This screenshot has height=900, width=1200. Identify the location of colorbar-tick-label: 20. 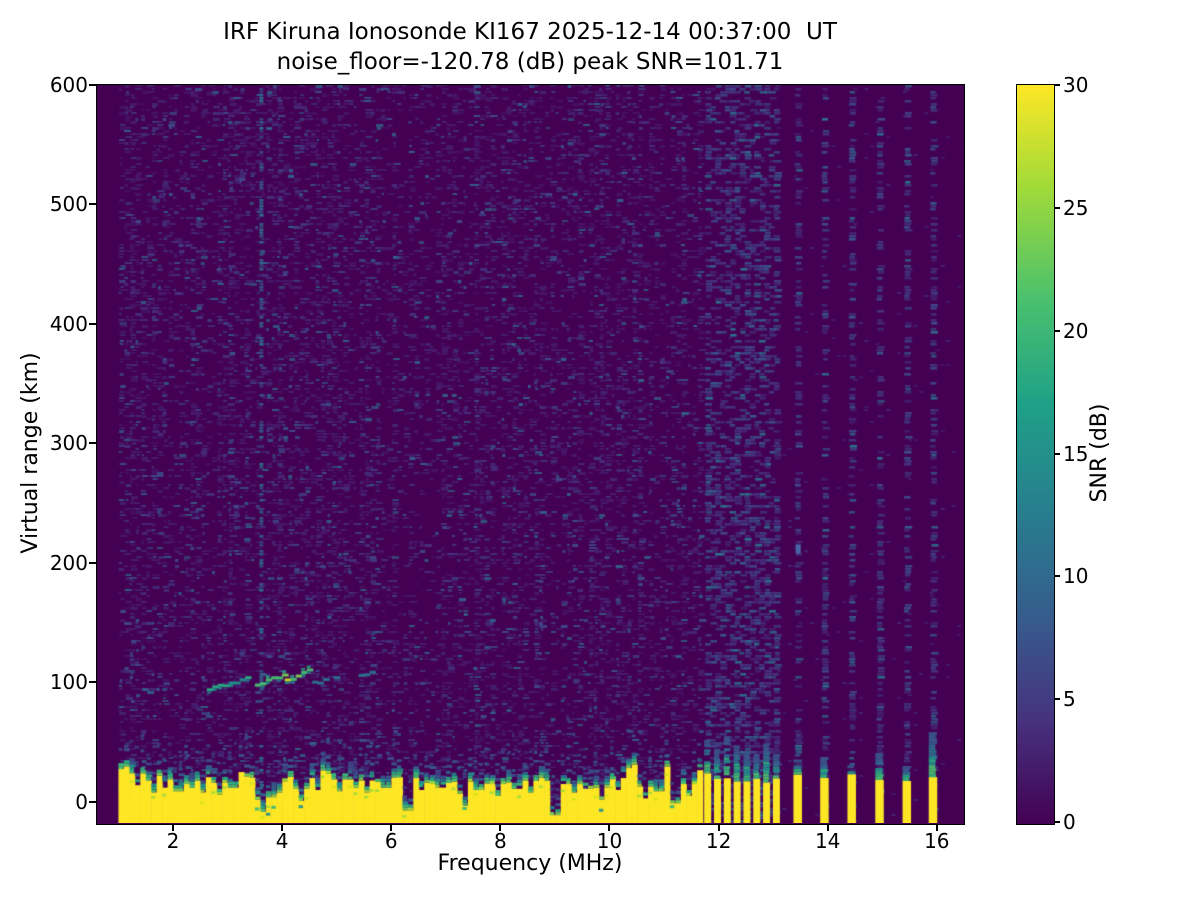
(1076, 330).